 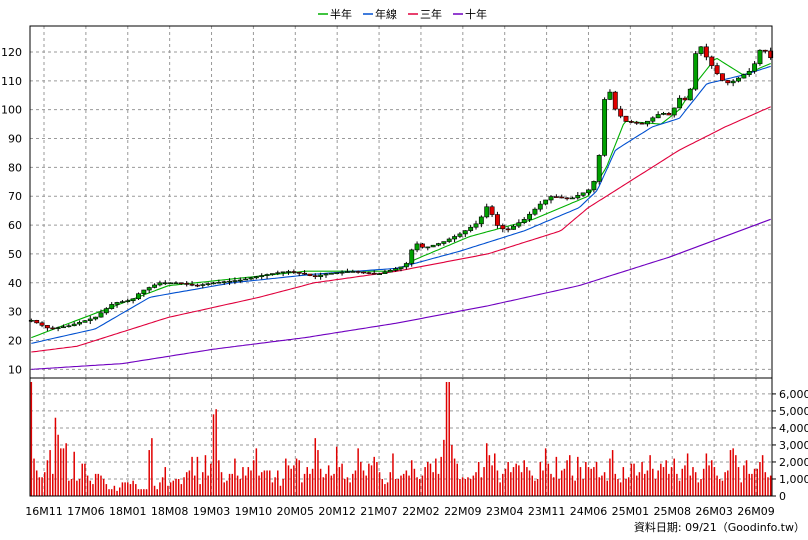 I want to click on x-tick-label: 19M10, so click(x=254, y=511).